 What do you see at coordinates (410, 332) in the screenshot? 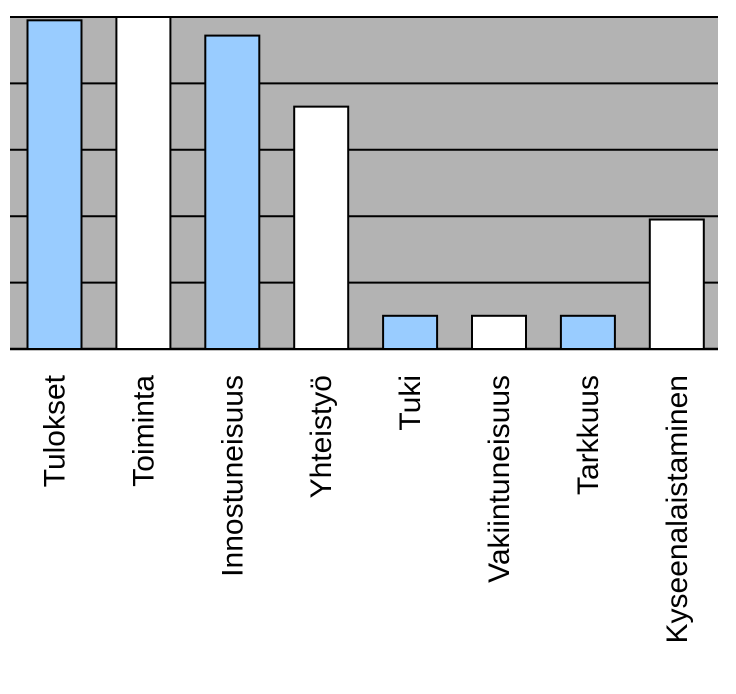
I see `bar-tuki` at bounding box center [410, 332].